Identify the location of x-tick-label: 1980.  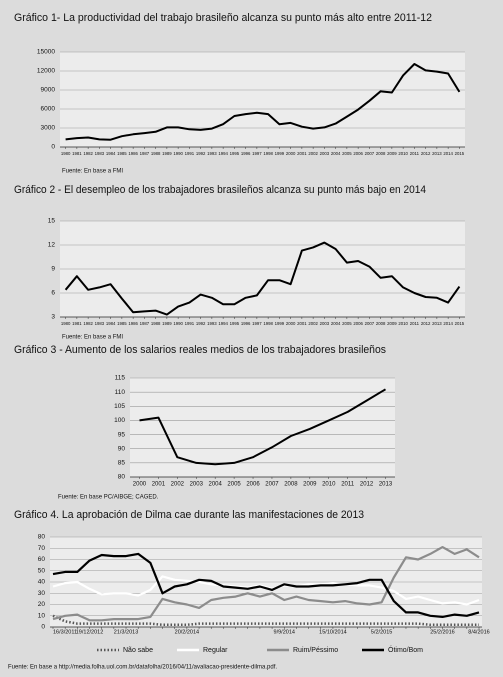
(66, 153).